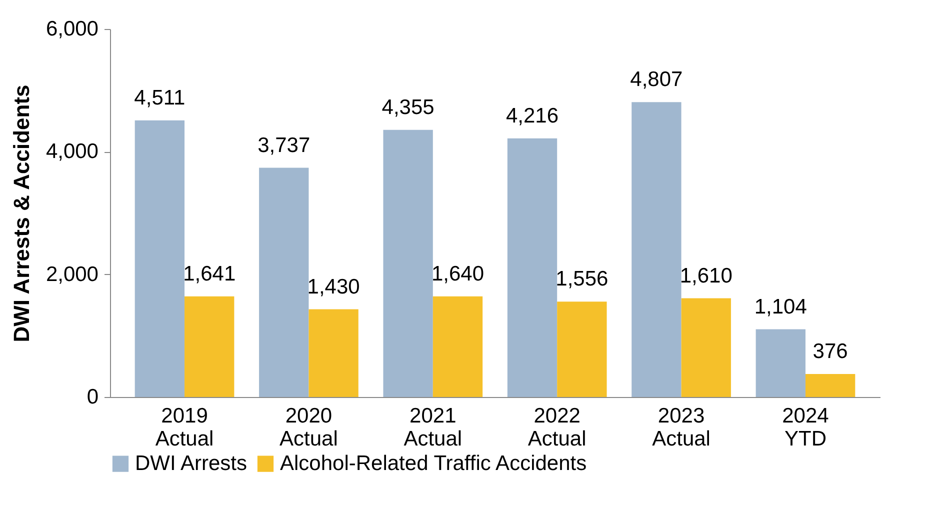 This screenshot has width=934, height=505. Describe the element at coordinates (284, 145) in the screenshot. I see `data-label: 3,737` at that location.